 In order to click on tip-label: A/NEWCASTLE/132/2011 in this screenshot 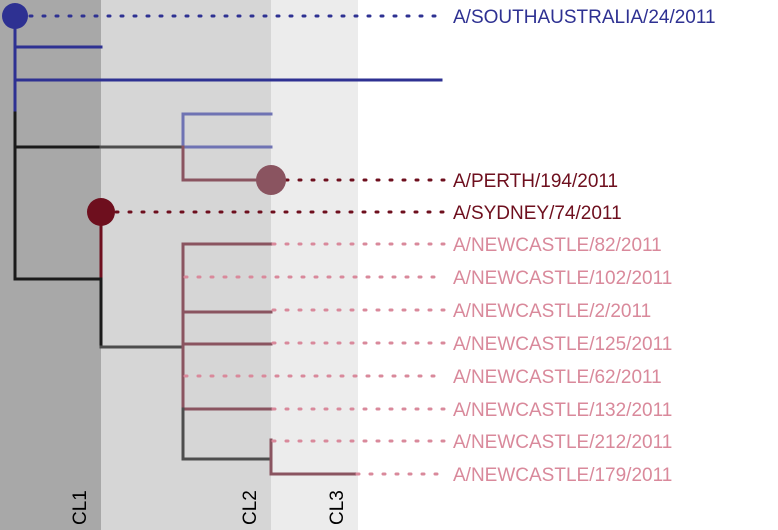, I will do `click(562, 410)`.